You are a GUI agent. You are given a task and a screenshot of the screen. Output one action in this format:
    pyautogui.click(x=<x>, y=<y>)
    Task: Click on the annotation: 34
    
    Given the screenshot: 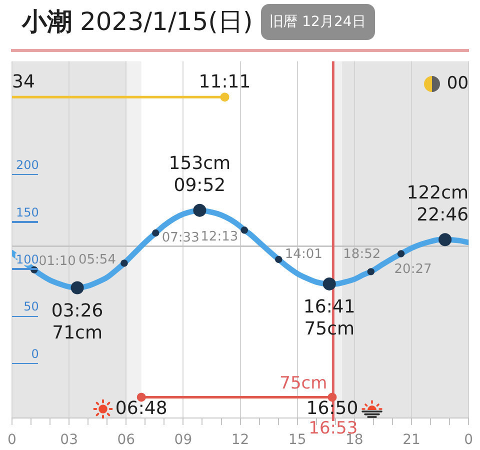 What is the action you would take?
    pyautogui.click(x=23, y=82)
    